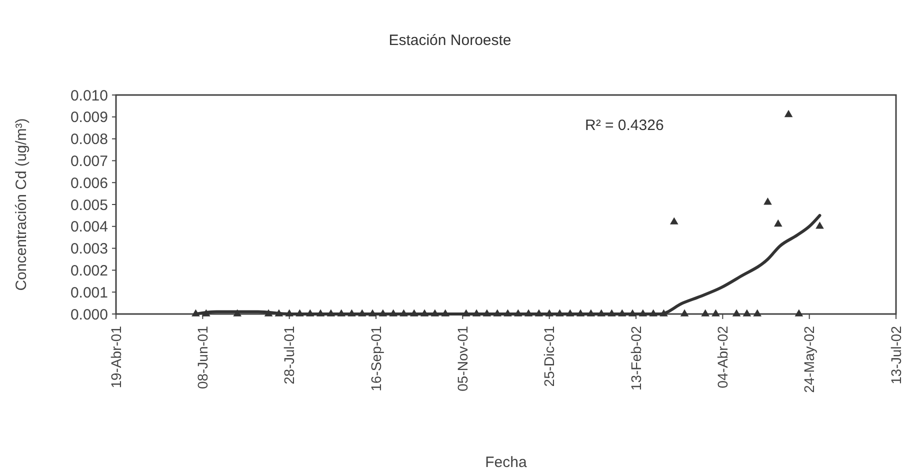  Describe the element at coordinates (289, 355) in the screenshot. I see `x-tick-label: 28-Jul-01` at that location.